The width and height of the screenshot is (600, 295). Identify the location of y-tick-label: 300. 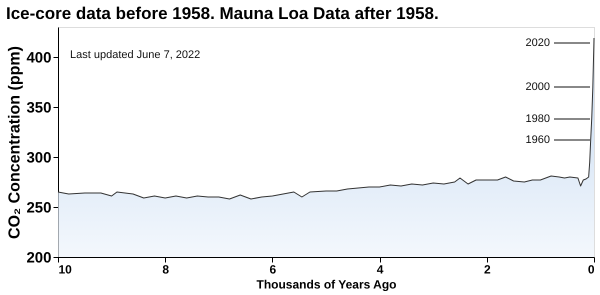
(39, 158).